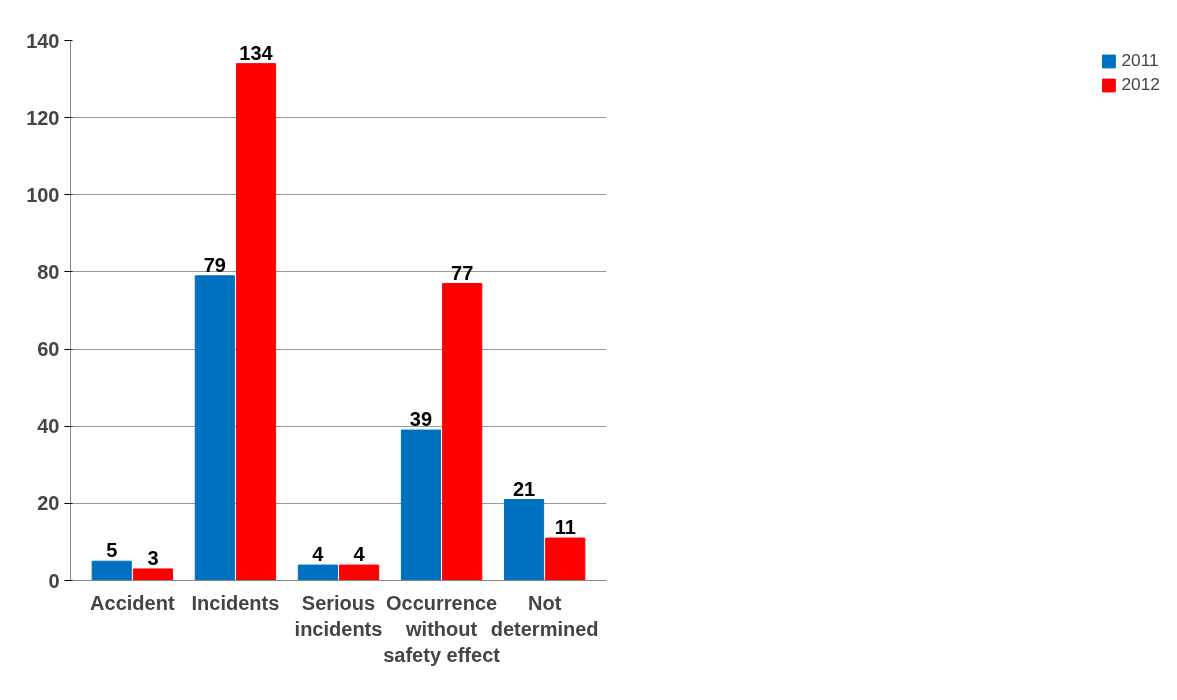 The width and height of the screenshot is (1177, 700). What do you see at coordinates (153, 557) in the screenshot?
I see `data-label: 3` at bounding box center [153, 557].